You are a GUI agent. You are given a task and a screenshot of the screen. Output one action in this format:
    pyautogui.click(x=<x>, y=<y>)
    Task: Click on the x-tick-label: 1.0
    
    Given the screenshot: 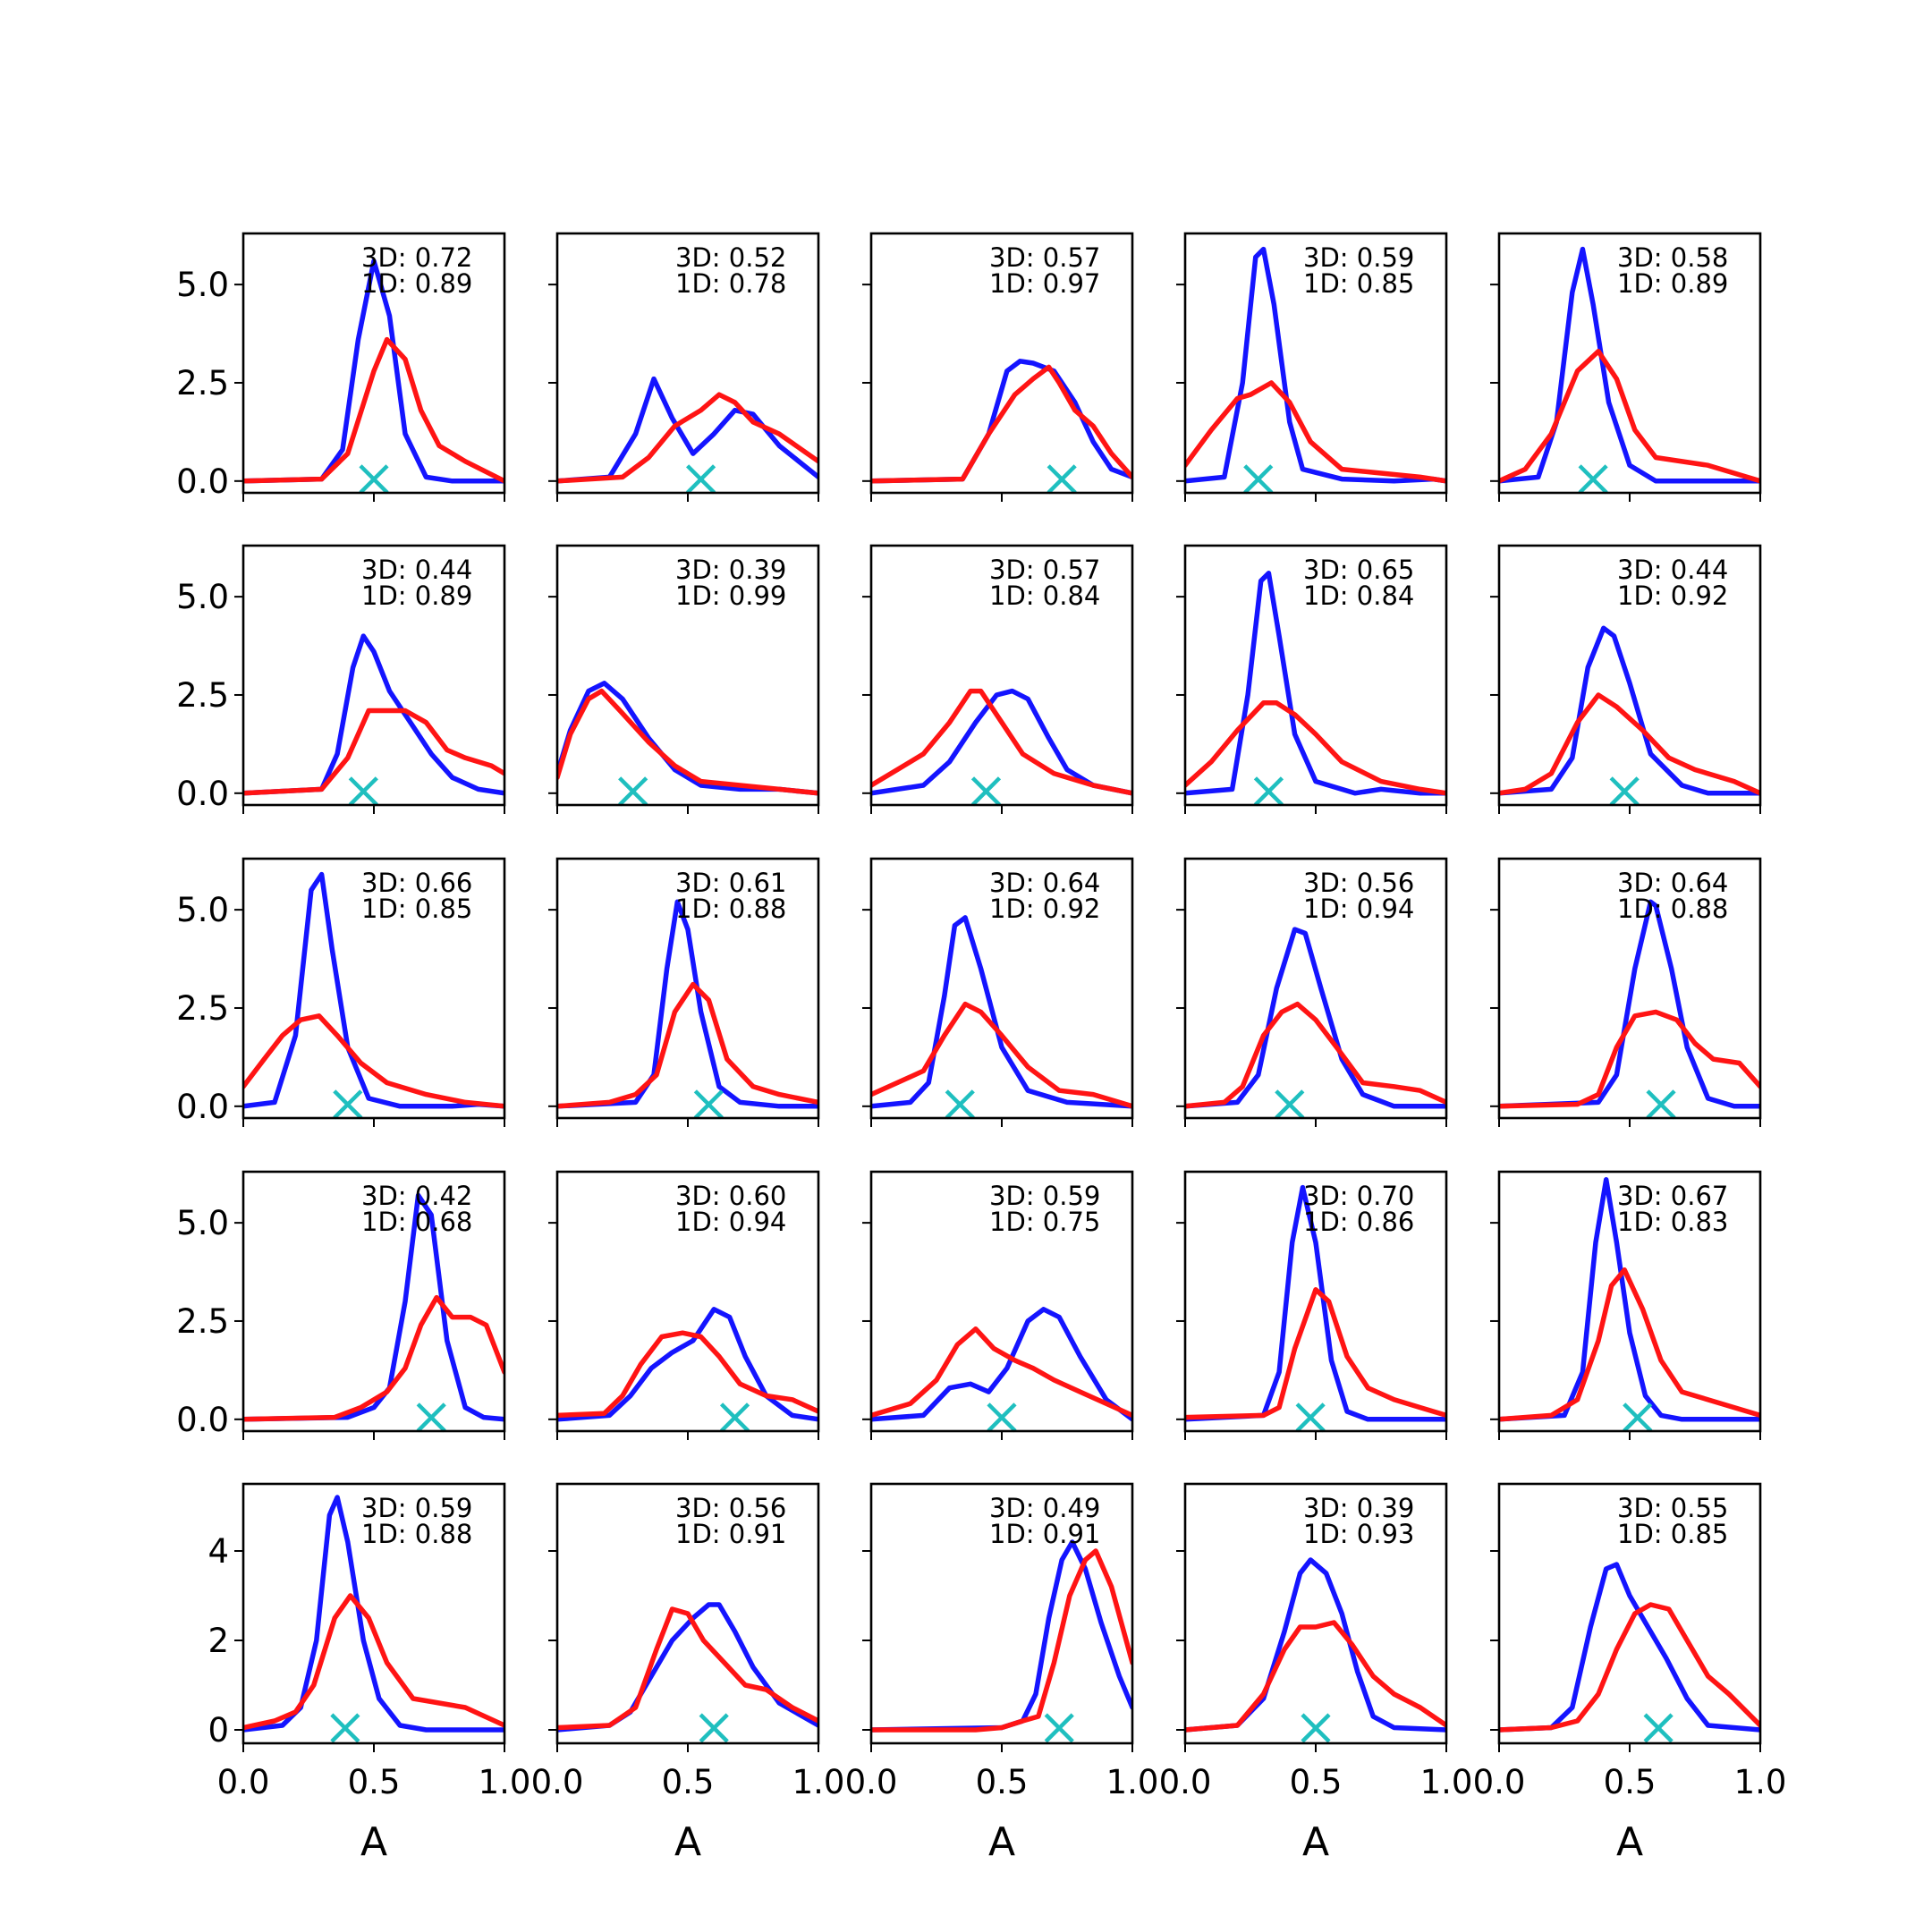 What is the action you would take?
    pyautogui.click(x=505, y=1782)
    